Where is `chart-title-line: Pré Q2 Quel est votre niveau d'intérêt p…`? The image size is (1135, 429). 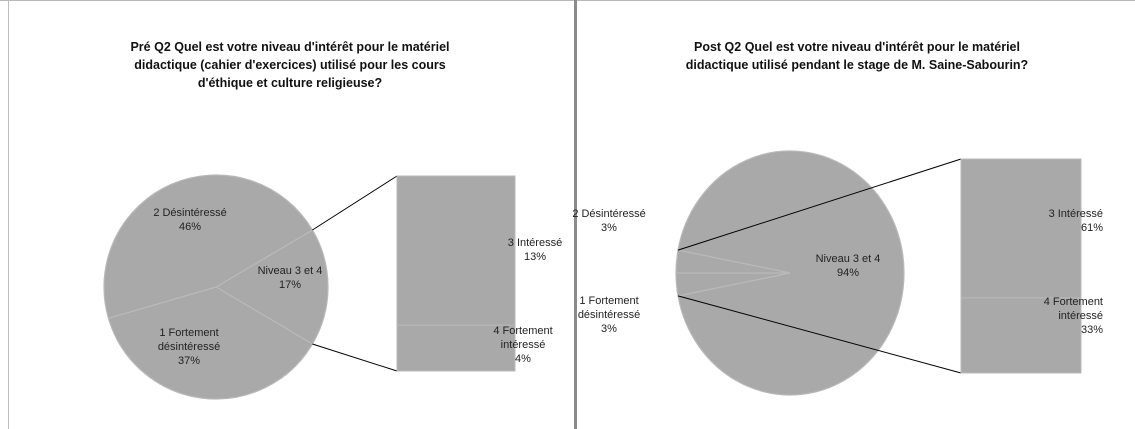 chart-title-line: Pré Q2 Quel est votre niveau d'intérêt p… is located at coordinates (290, 47).